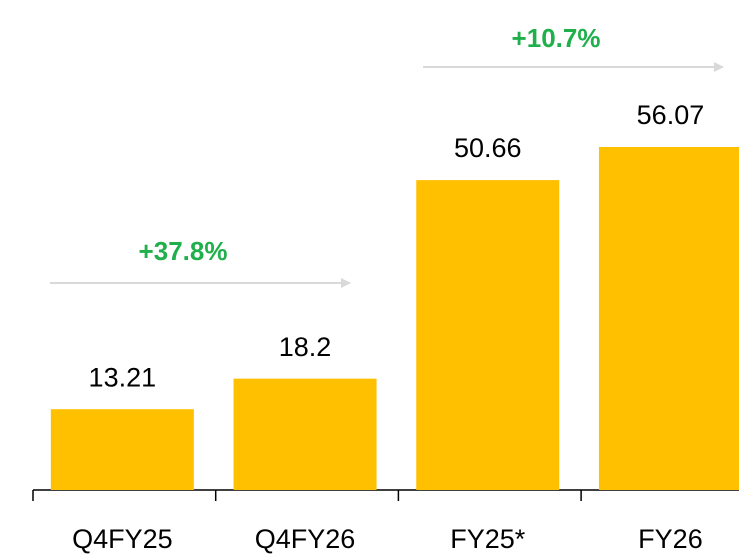  What do you see at coordinates (488, 148) in the screenshot?
I see `value-label: 50.66` at bounding box center [488, 148].